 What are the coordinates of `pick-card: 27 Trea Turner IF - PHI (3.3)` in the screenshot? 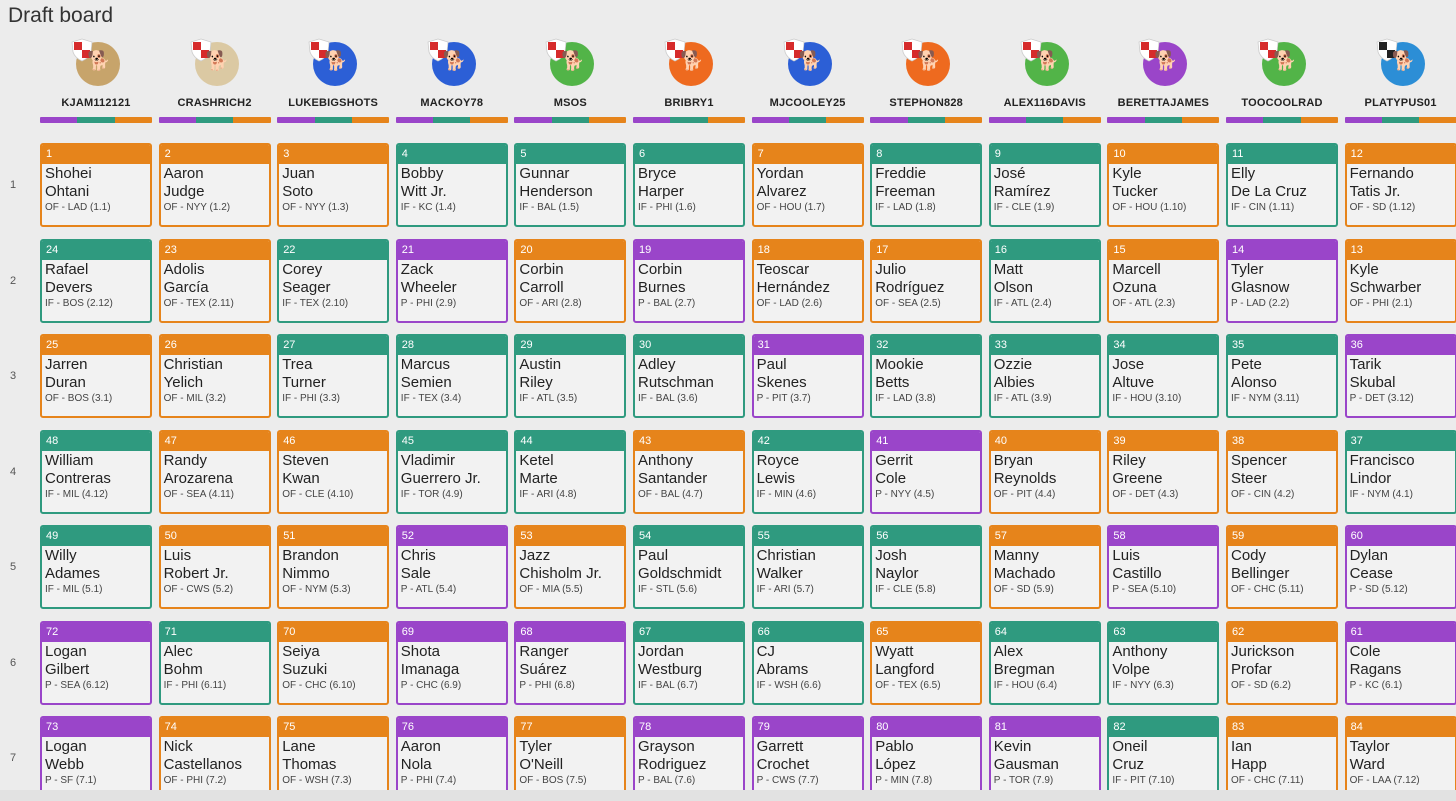 It's located at (333, 376).